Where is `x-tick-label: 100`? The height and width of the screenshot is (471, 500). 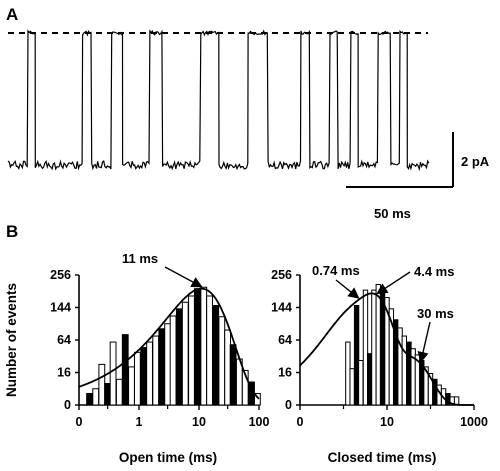
x-tick-label: 100 is located at coordinates (259, 422).